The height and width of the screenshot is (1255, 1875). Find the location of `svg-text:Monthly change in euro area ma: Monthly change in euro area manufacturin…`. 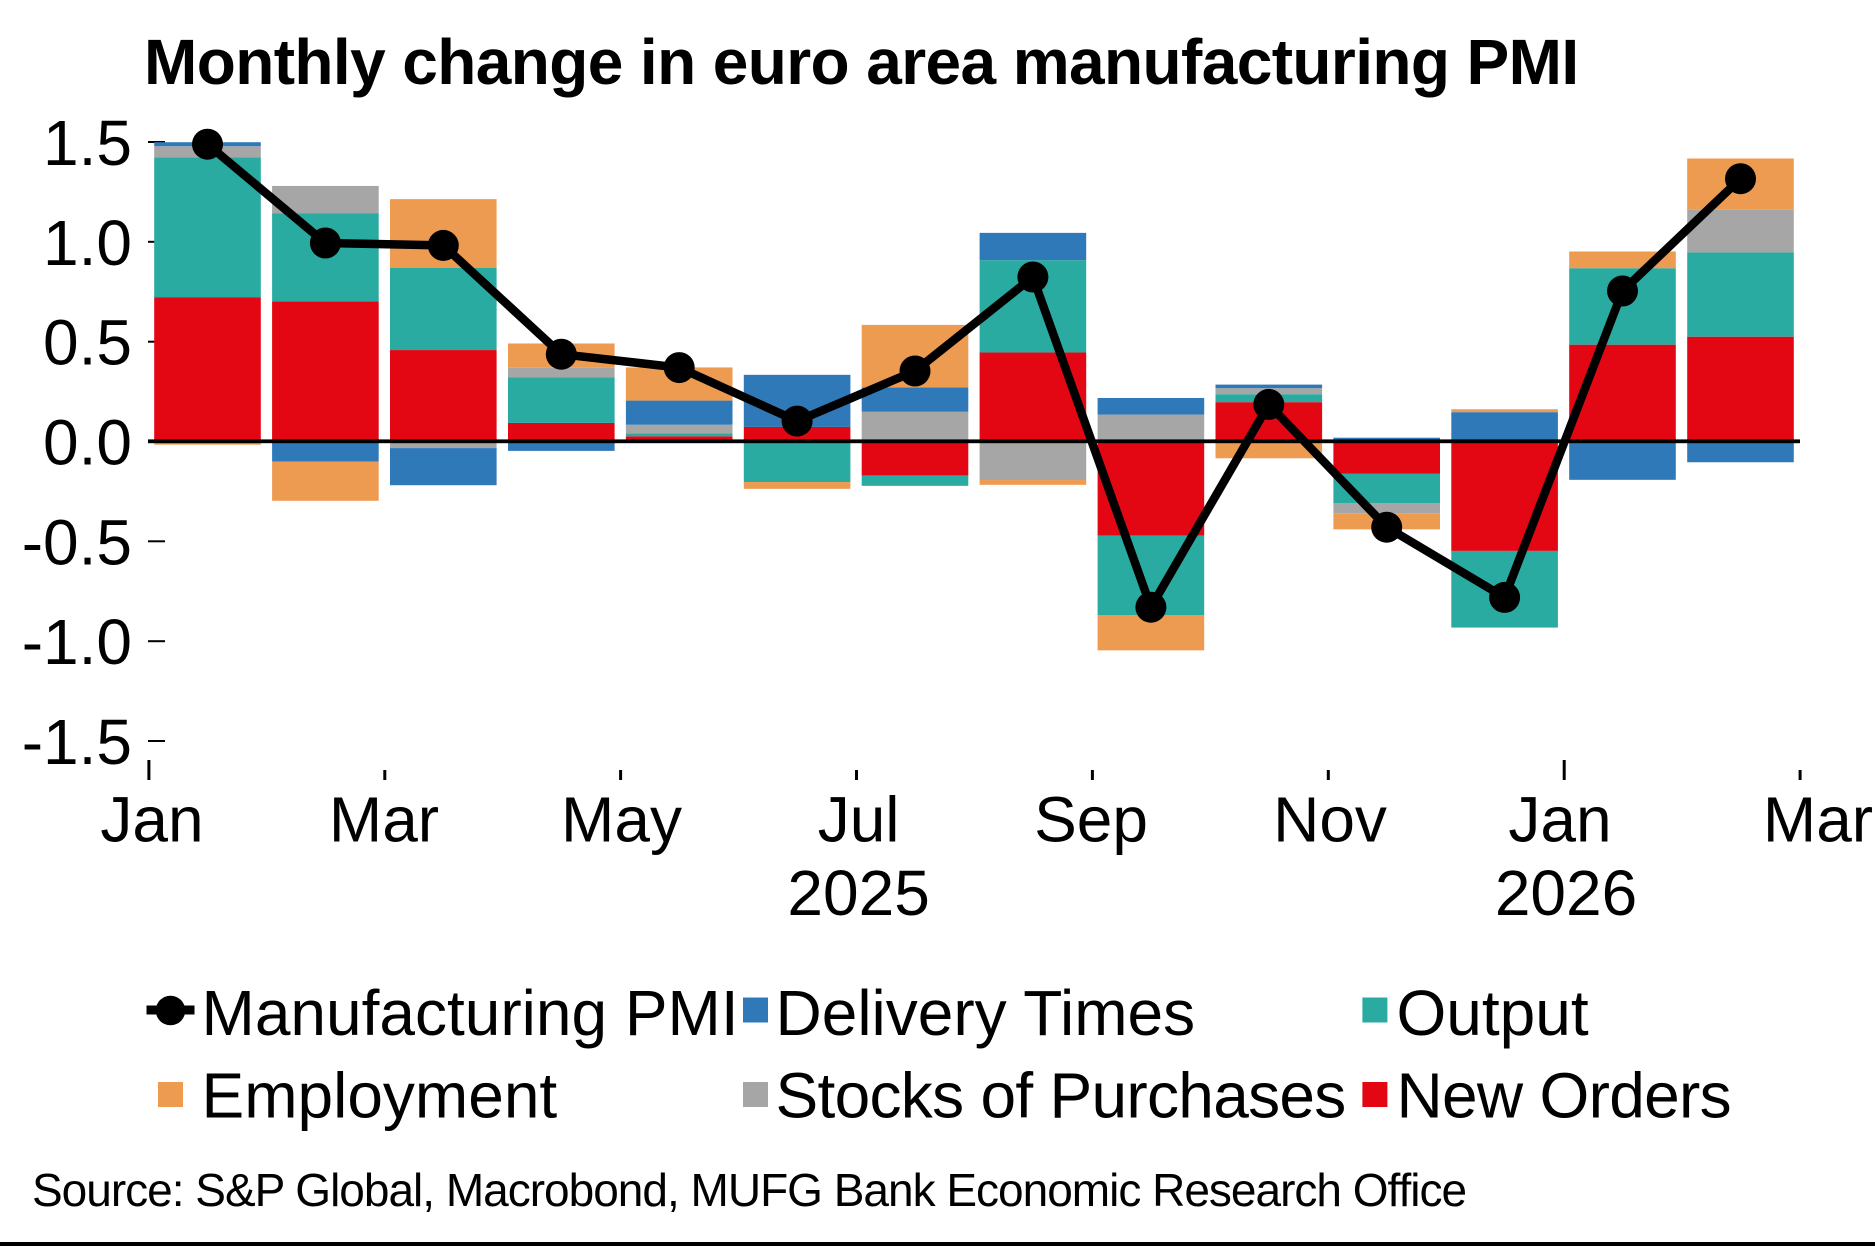

svg-text:Monthly change in euro area ma: Monthly change in euro area manufacturin… is located at coordinates (861, 62).